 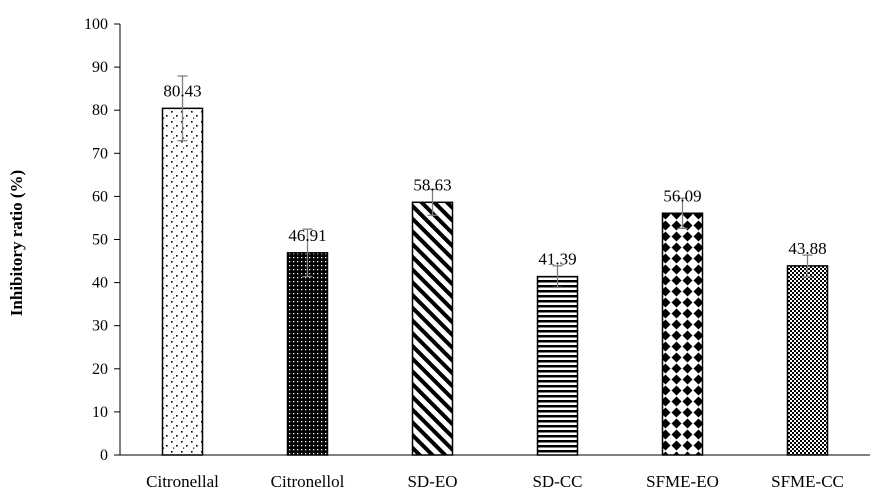 I want to click on y-tick-label: 100, so click(x=96, y=24).